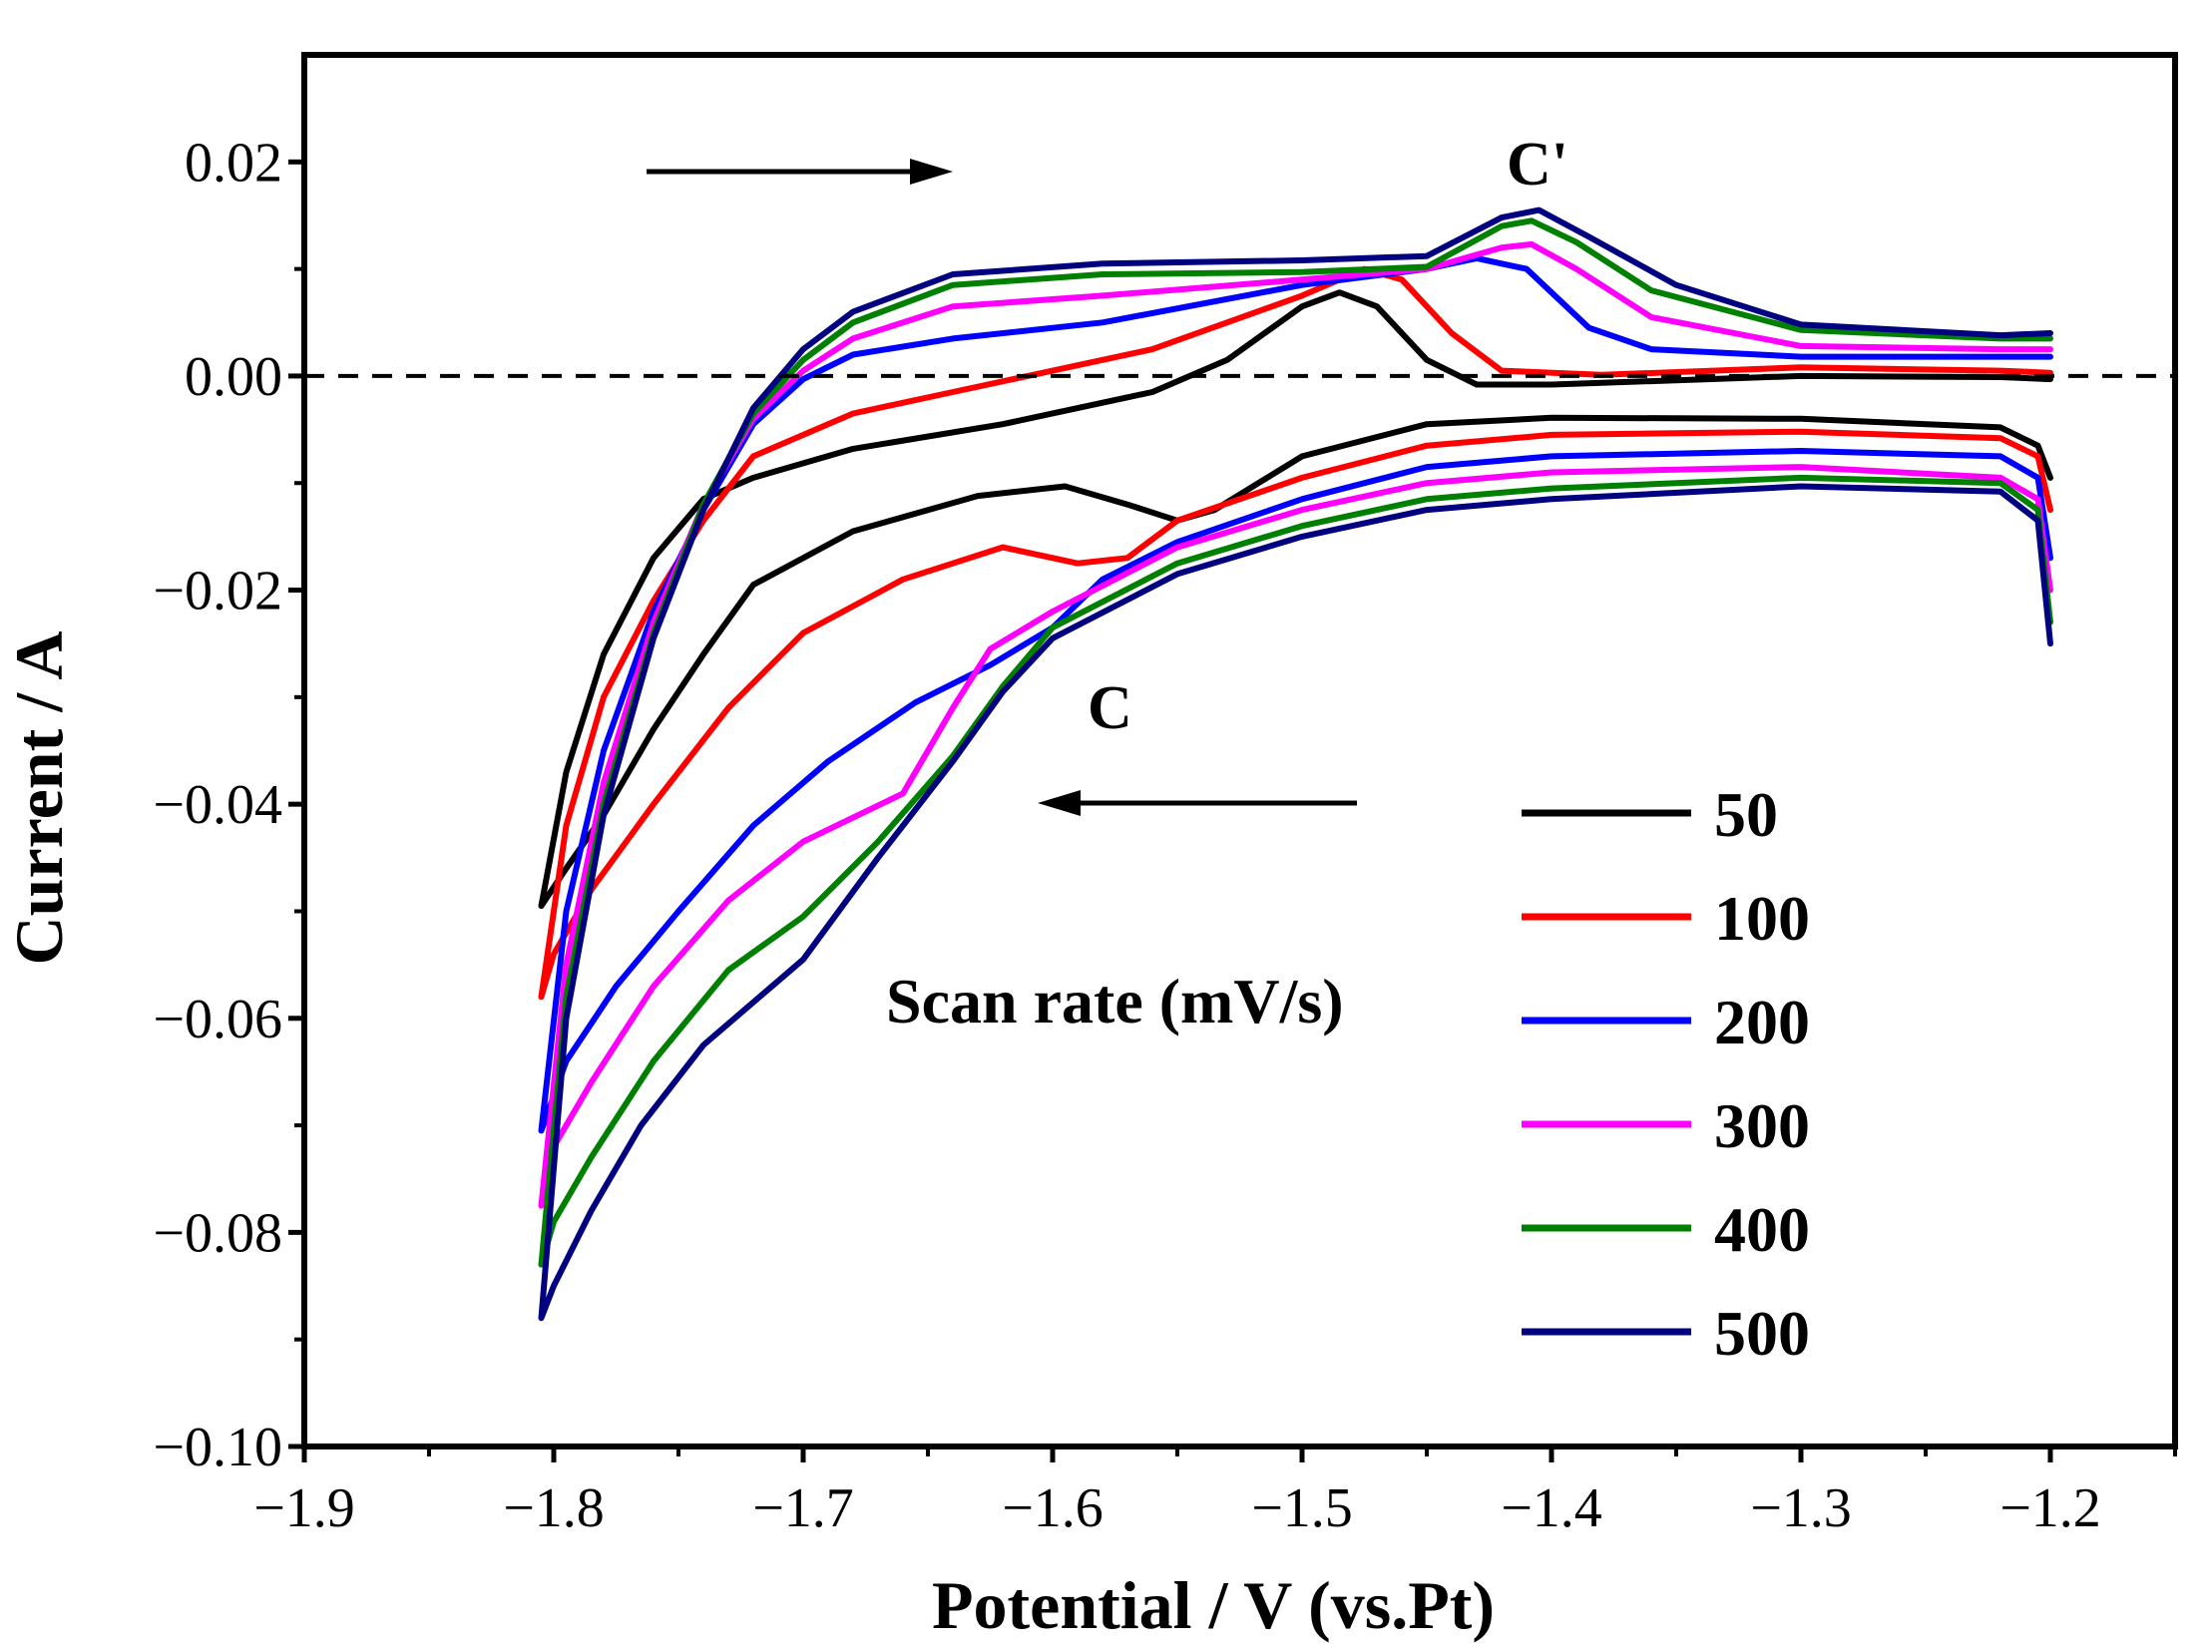 Image resolution: width=2212 pixels, height=1652 pixels. What do you see at coordinates (1214, 1605) in the screenshot?
I see `x-axis-title: Potential / V (vs.Pt)` at bounding box center [1214, 1605].